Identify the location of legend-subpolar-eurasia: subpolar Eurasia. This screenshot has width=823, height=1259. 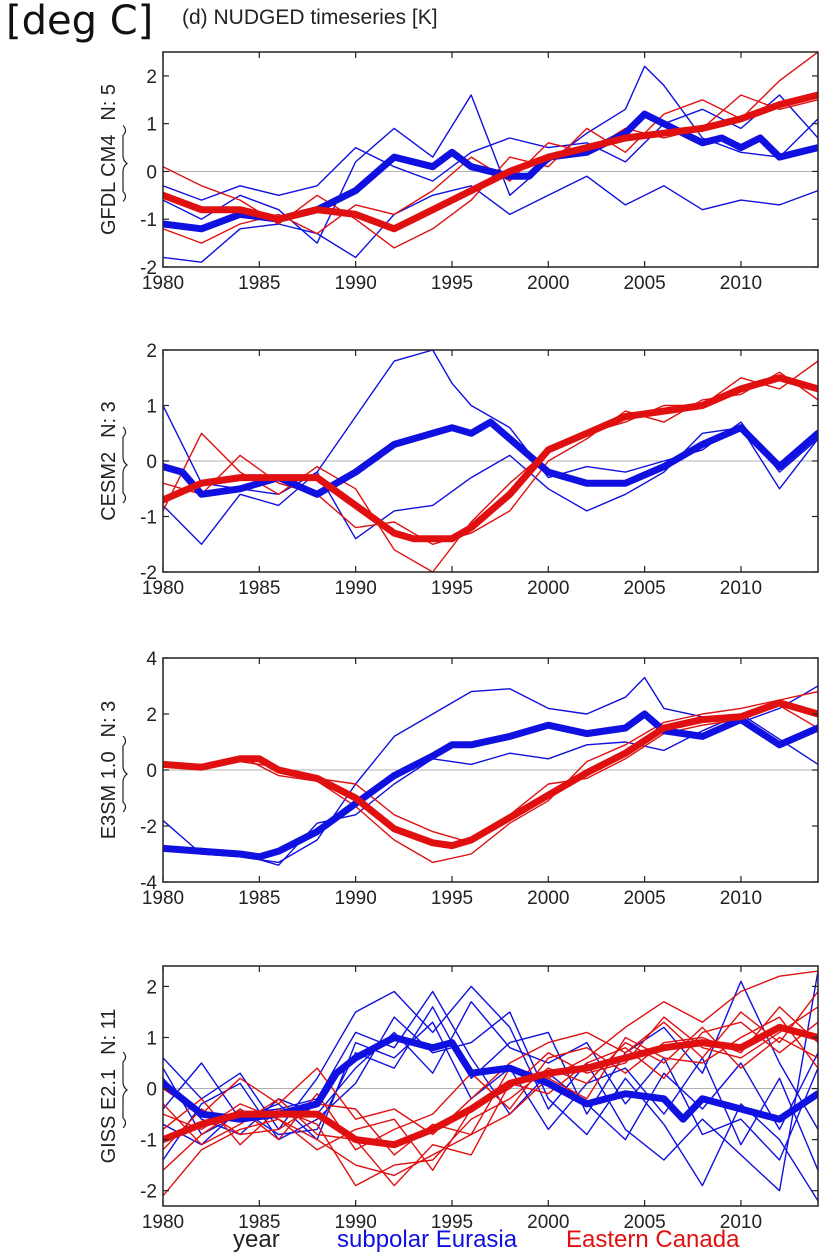
(427, 1239).